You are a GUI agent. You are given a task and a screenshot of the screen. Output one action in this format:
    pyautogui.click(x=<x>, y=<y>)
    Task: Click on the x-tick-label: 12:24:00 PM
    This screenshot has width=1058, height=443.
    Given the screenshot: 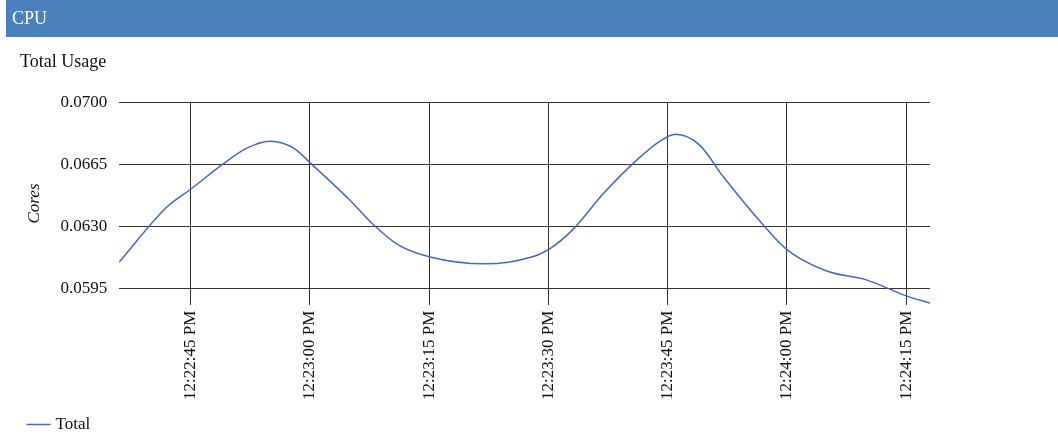 What is the action you would take?
    pyautogui.click(x=786, y=355)
    